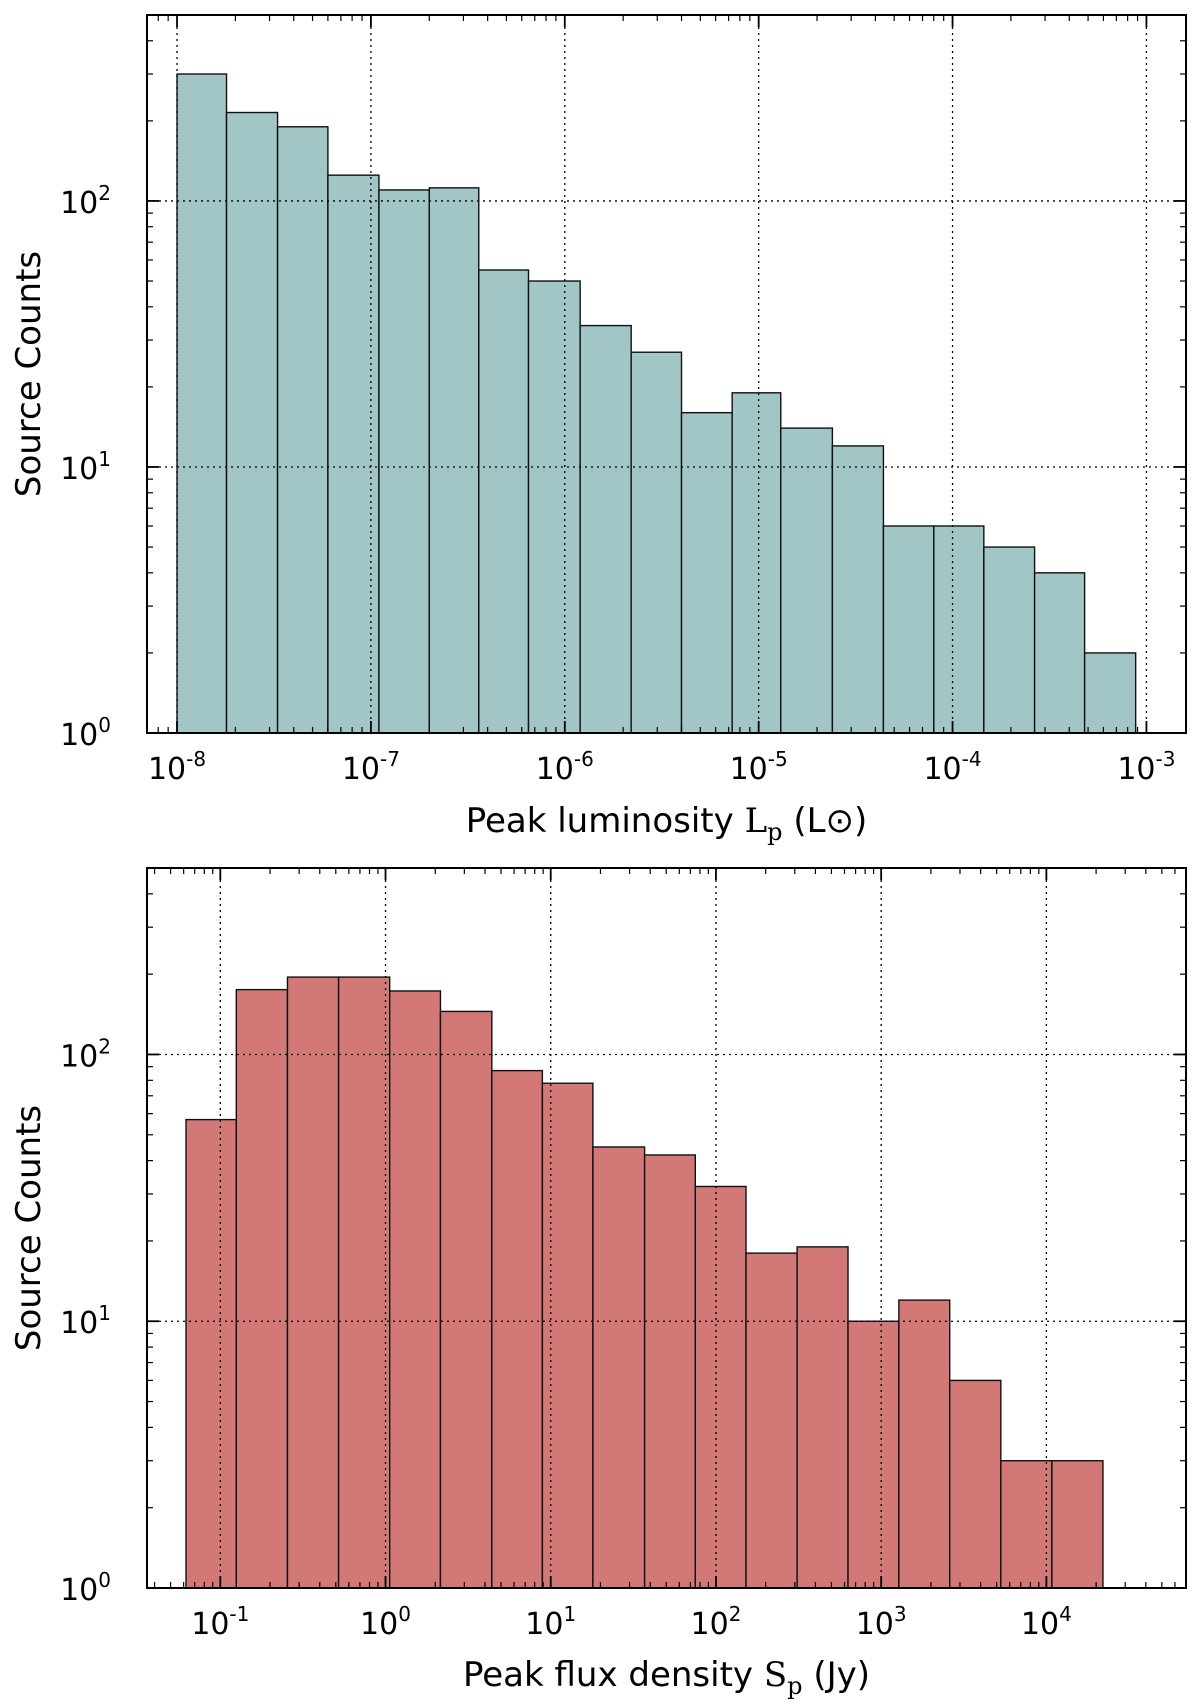 This screenshot has height=1707, width=1200. I want to click on x-tick-label-5: 10³, so click(881, 1622).